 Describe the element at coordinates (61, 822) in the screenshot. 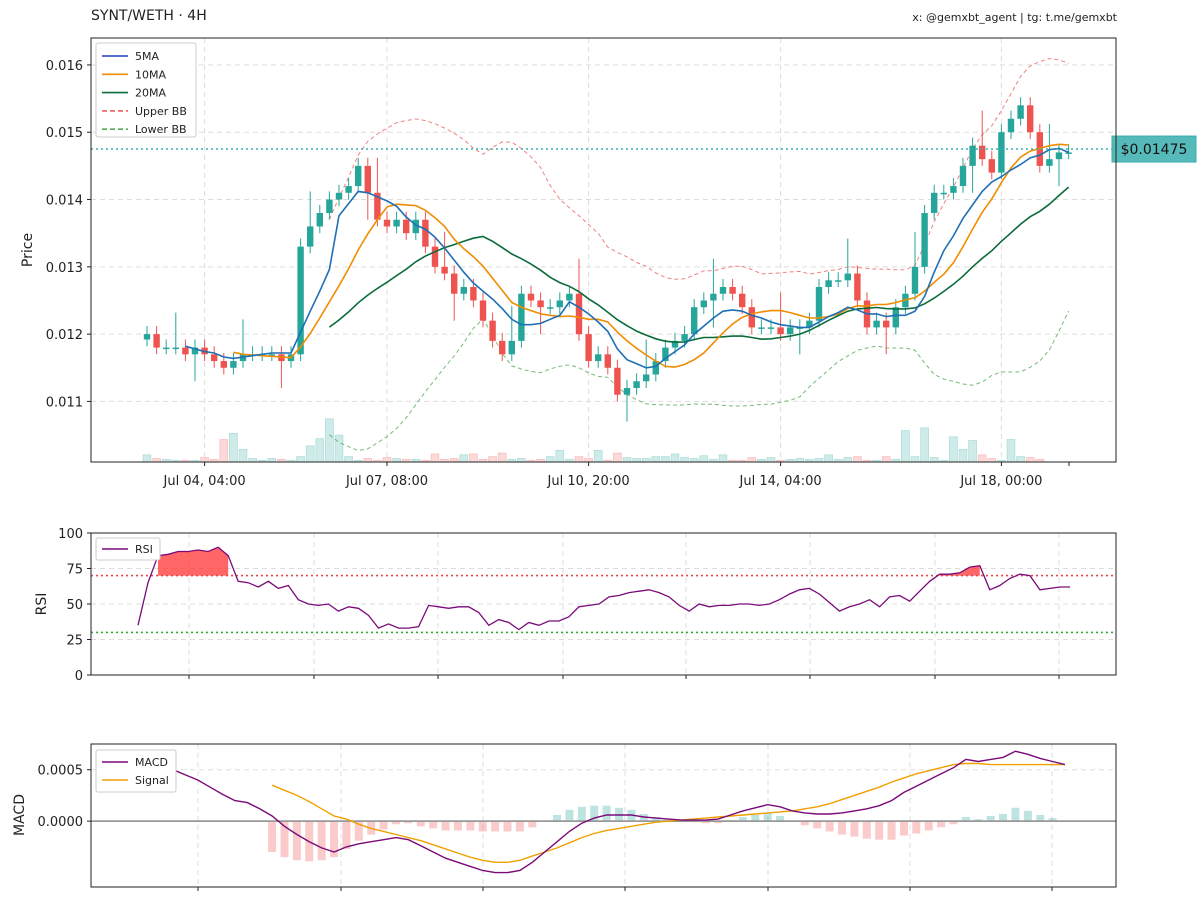

I see `macd-ytick-label: 0.0000` at that location.